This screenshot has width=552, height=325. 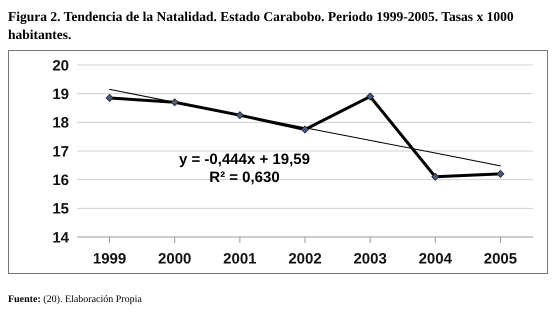 What do you see at coordinates (60, 180) in the screenshot?
I see `y-tick-label: 16` at bounding box center [60, 180].